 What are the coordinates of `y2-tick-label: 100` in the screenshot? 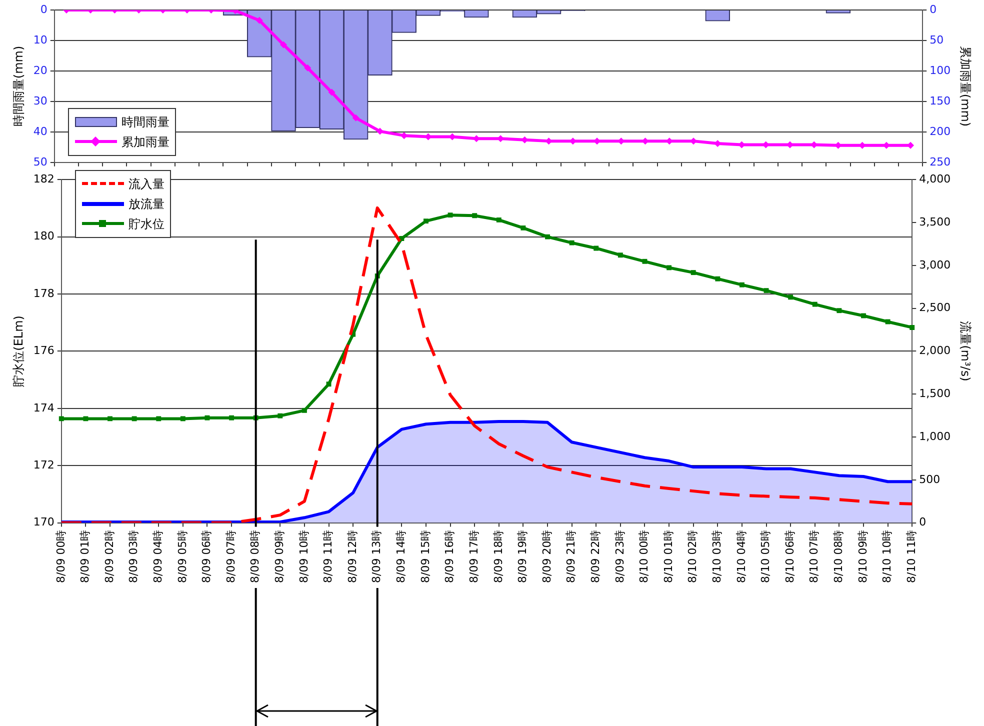 It's located at (940, 70).